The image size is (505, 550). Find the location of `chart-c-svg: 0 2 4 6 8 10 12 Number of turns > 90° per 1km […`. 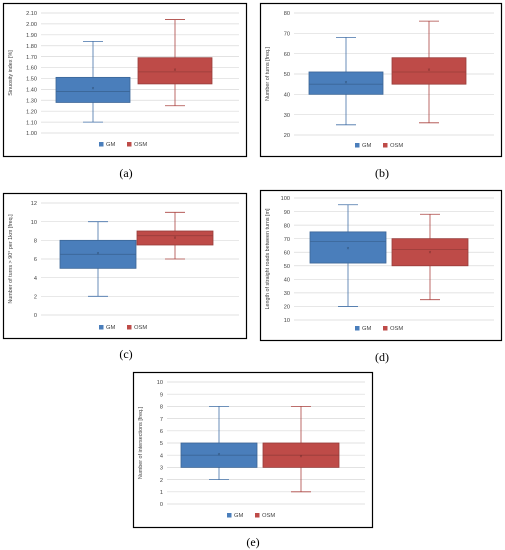

chart-c-svg: 0 2 4 6 8 10 12 Number of turns > 90° per 1km [… is located at coordinates (125, 266).